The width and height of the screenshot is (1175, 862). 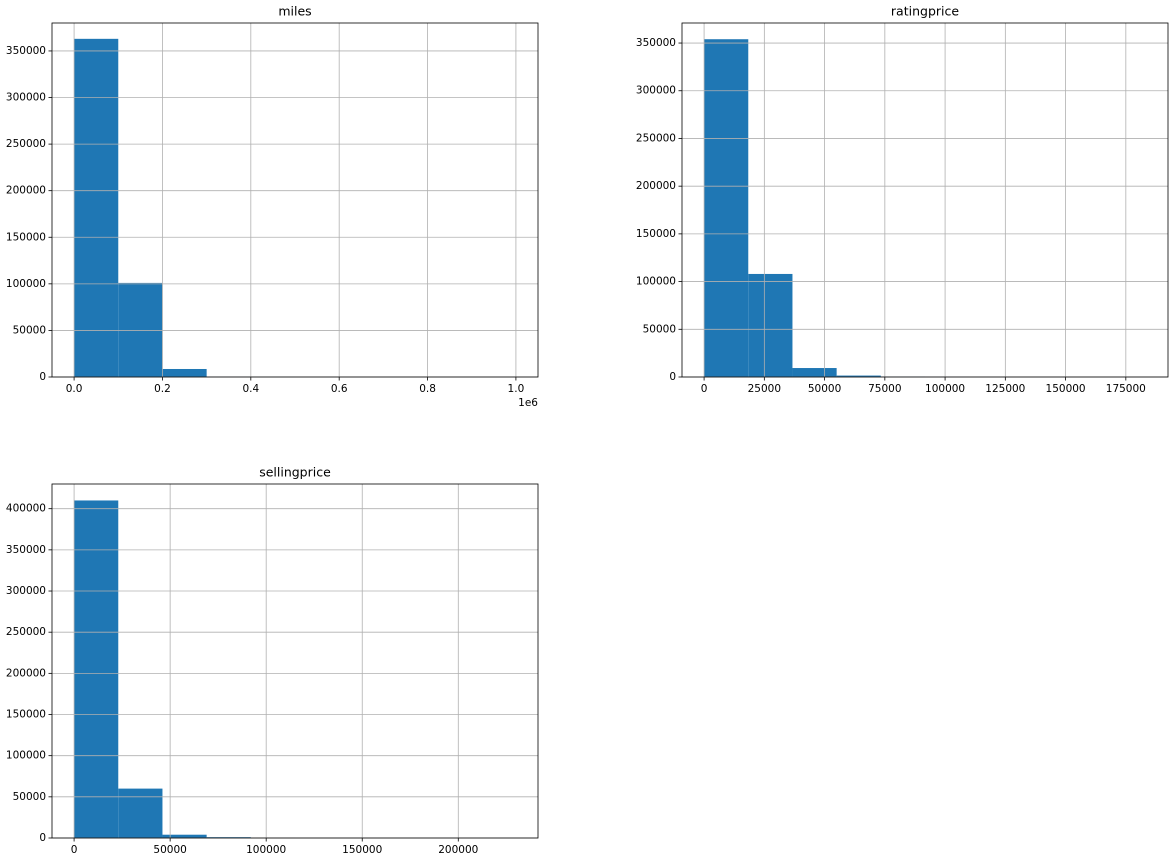 What do you see at coordinates (250, 389) in the screenshot?
I see `x-tick-label: 0.4` at bounding box center [250, 389].